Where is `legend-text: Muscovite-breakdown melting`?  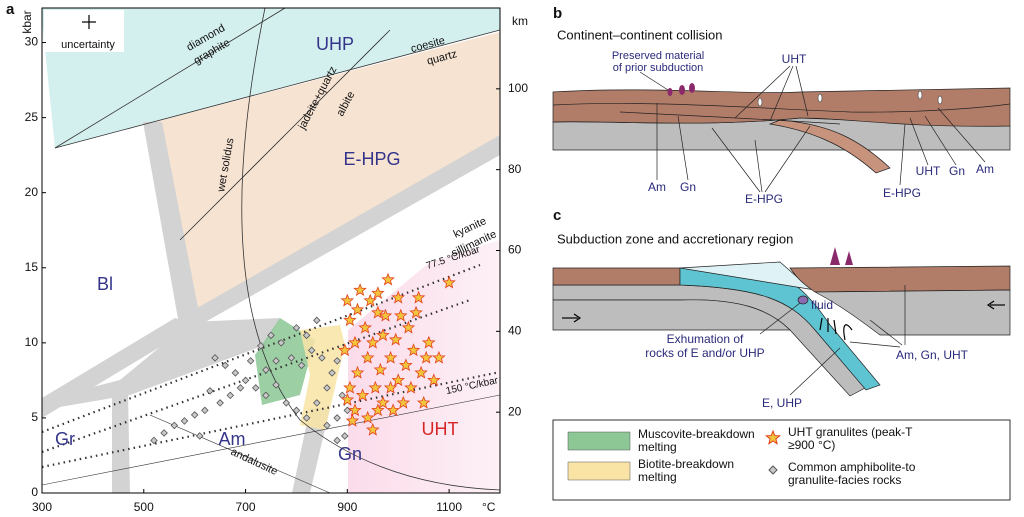 legend-text: Muscovite-breakdown melting is located at coordinates (696, 440).